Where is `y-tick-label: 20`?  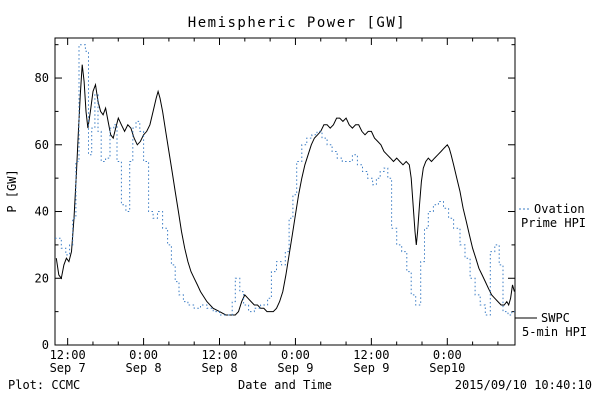 y-tick-label: 20 is located at coordinates (42, 278).